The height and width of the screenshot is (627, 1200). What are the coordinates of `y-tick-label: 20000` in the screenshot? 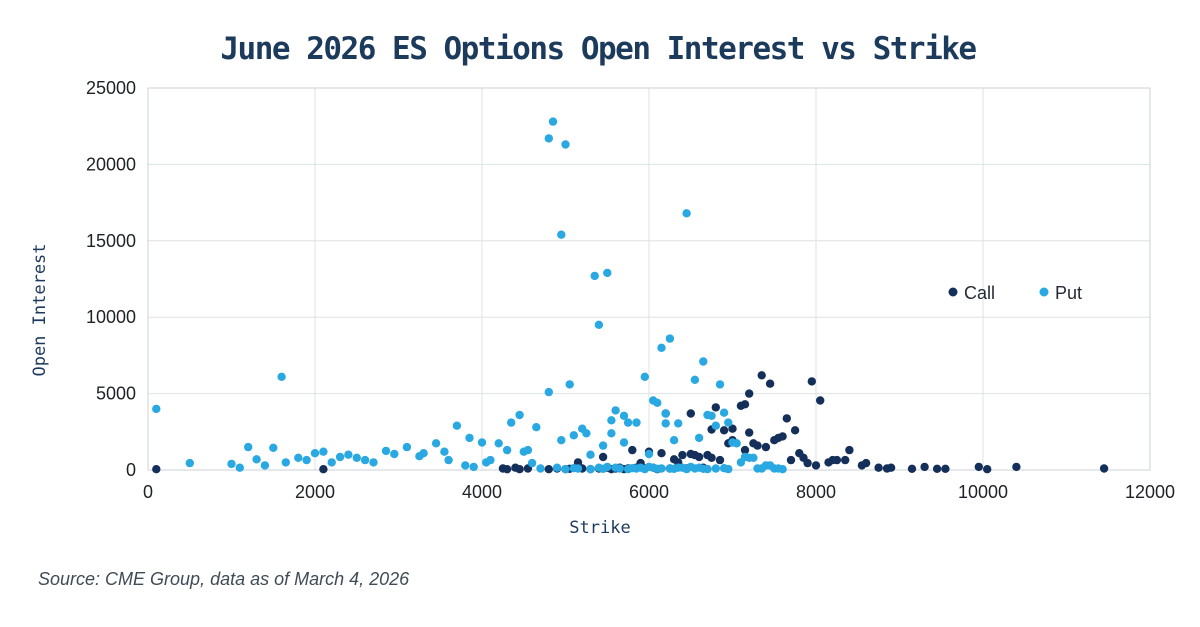 It's located at (111, 164).